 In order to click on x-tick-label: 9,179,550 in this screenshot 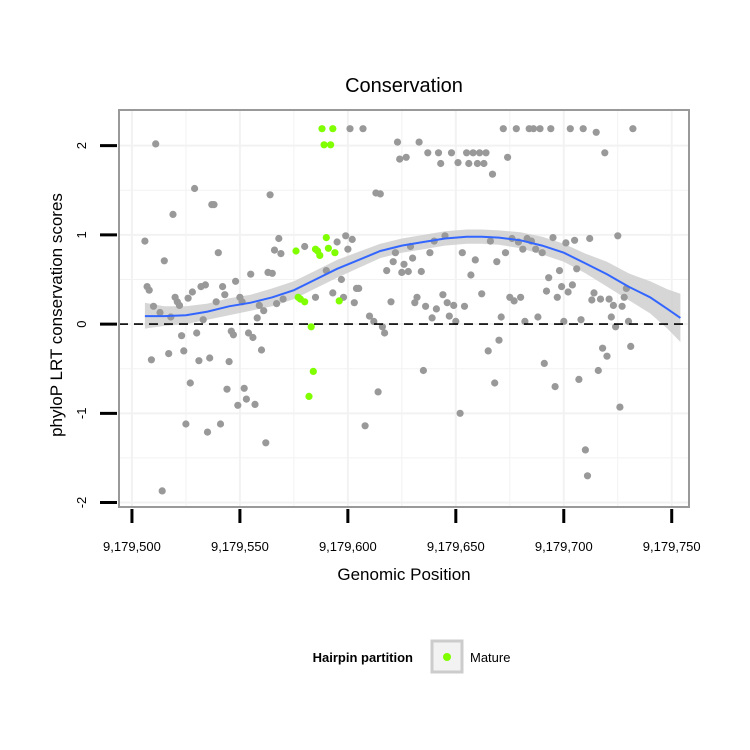, I will do `click(240, 546)`.